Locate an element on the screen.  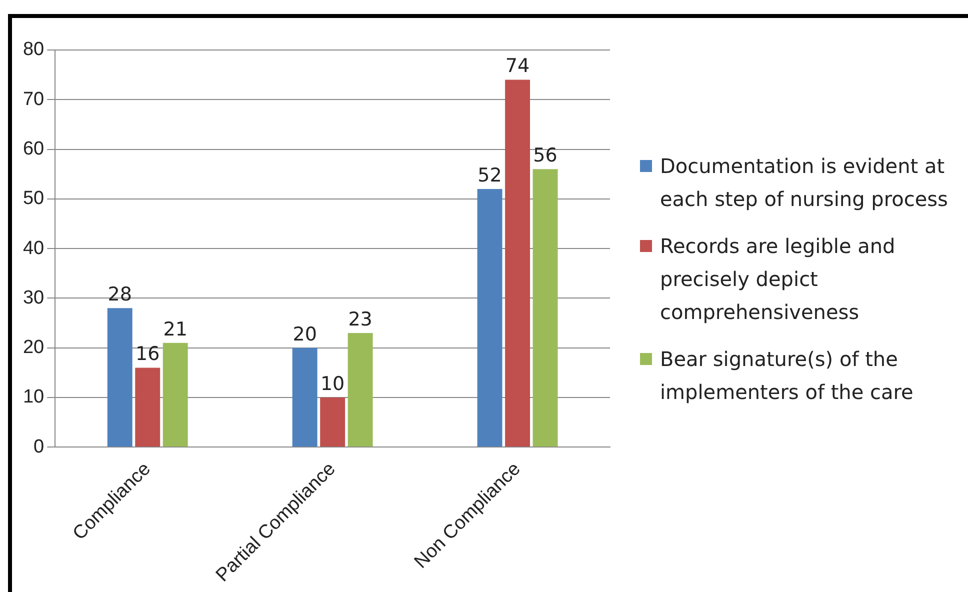
y-tick-label: 70 is located at coordinates (33, 99).